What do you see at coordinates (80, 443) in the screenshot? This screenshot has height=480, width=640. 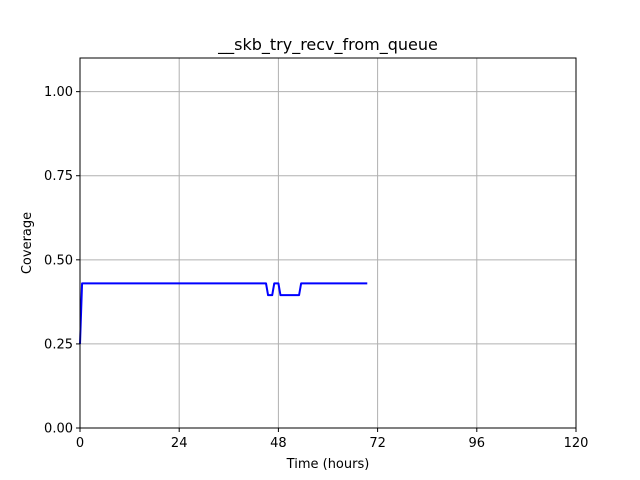 I see `x-tick-label: 0` at bounding box center [80, 443].